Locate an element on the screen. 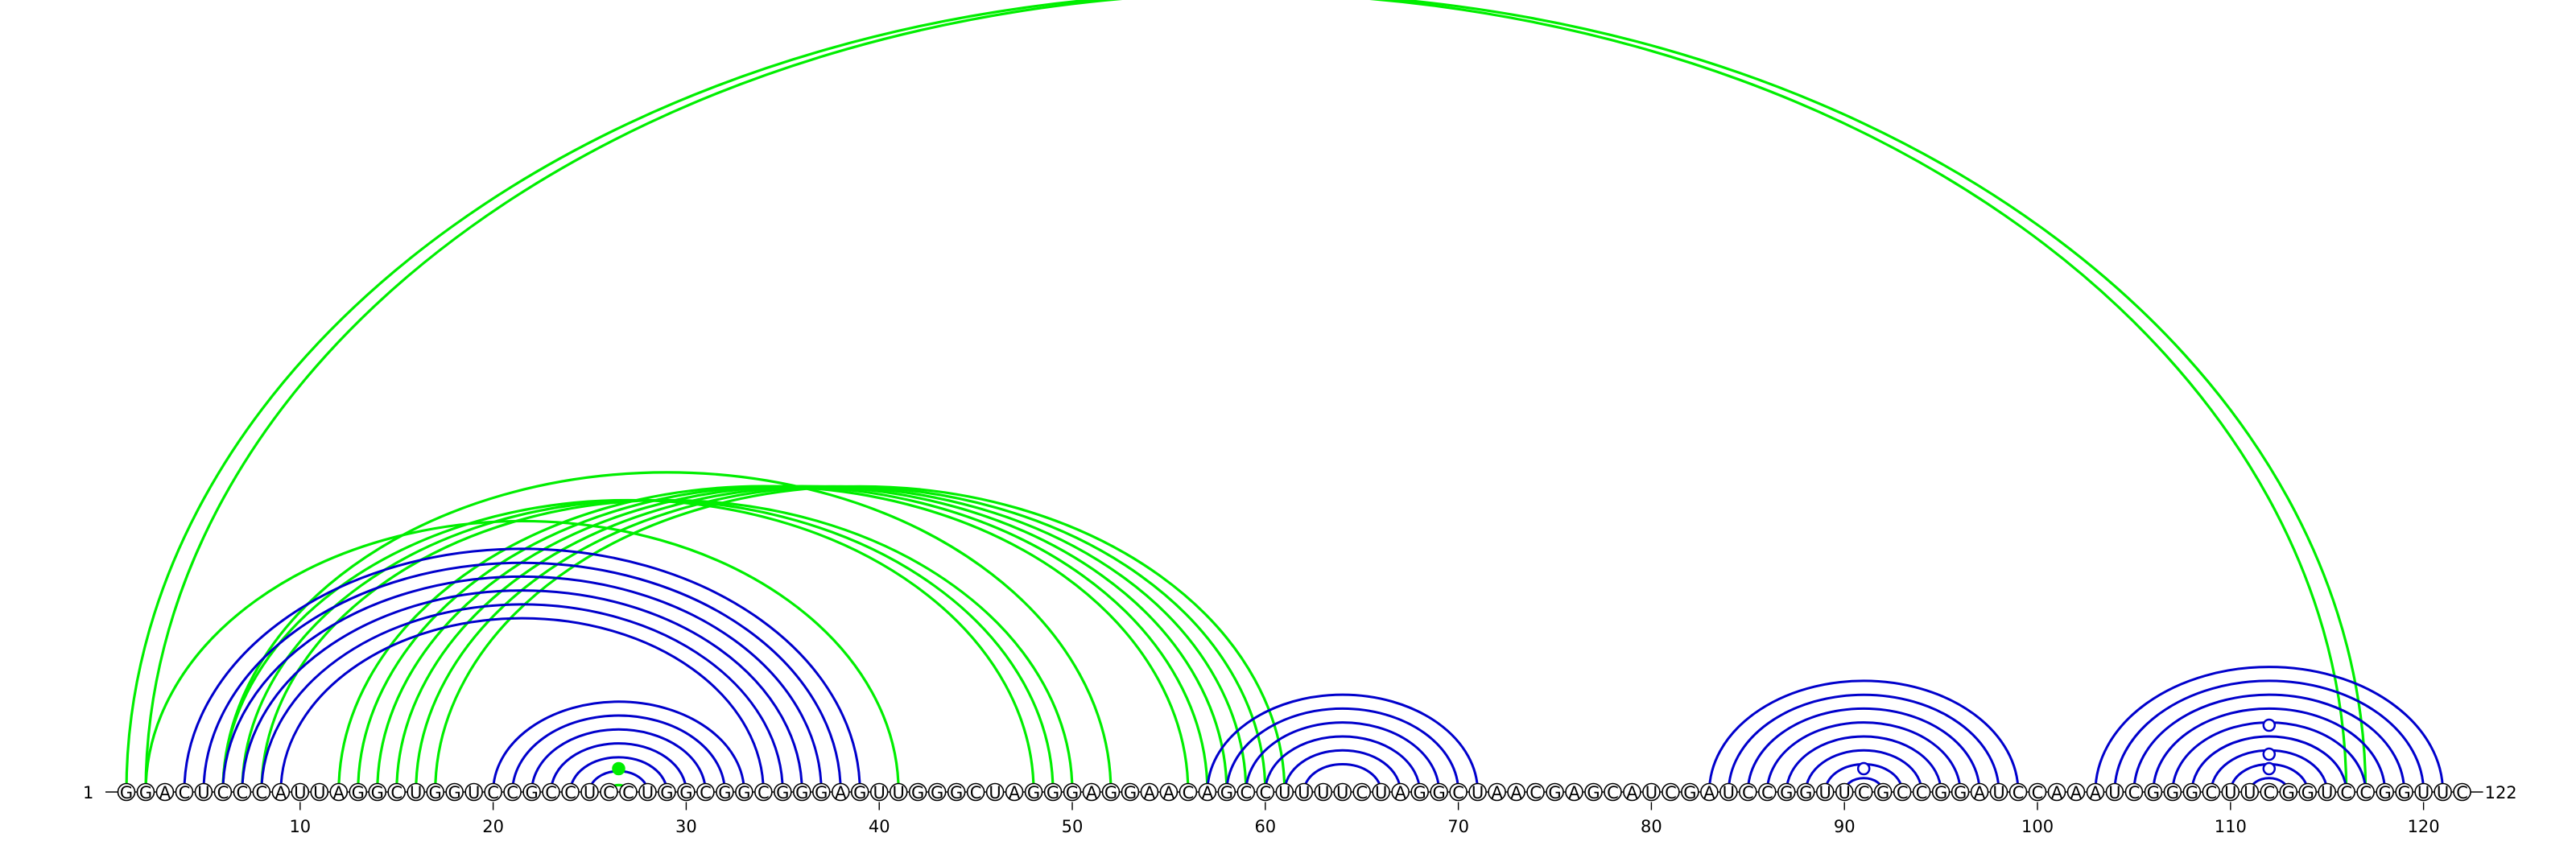 The image size is (2576, 858). tick-label: 110 is located at coordinates (2231, 826).